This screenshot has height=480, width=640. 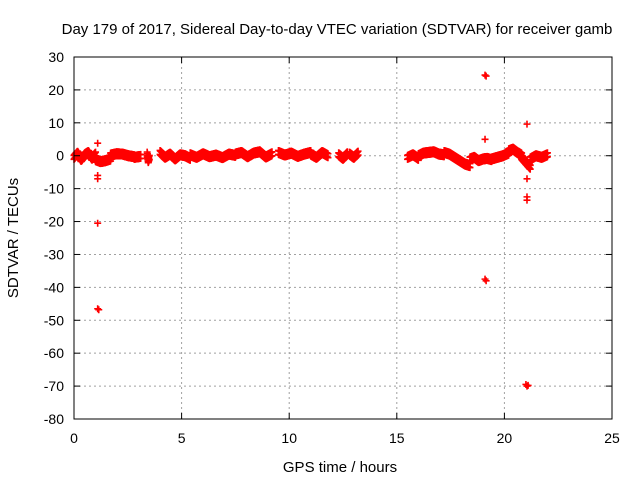 I want to click on y-tick-label: -40, so click(x=54, y=287).